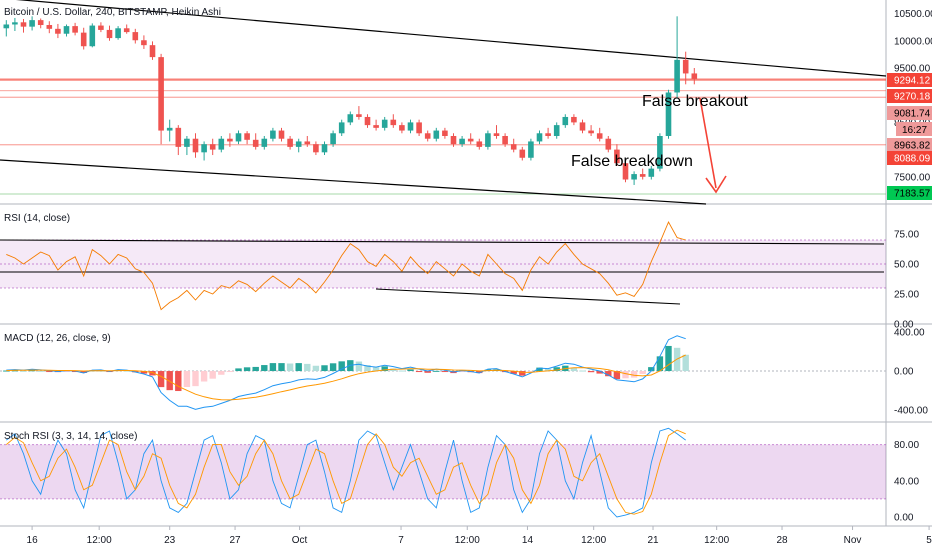  What do you see at coordinates (443, 264) in the screenshot?
I see `rsi-band-area` at bounding box center [443, 264].